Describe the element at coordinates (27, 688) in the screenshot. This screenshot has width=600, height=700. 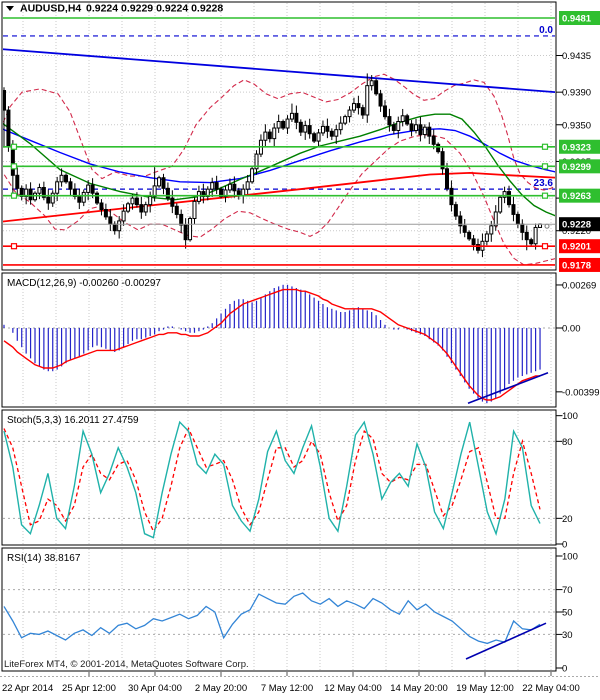
I see `time-axis-label: 22 Apr 2014` at that location.